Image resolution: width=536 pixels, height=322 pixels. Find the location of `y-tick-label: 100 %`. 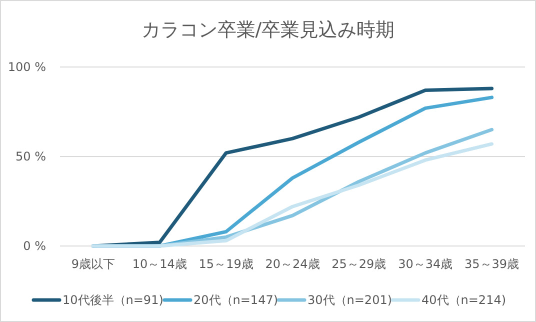

y-tick-label: 100 % is located at coordinates (27, 67).